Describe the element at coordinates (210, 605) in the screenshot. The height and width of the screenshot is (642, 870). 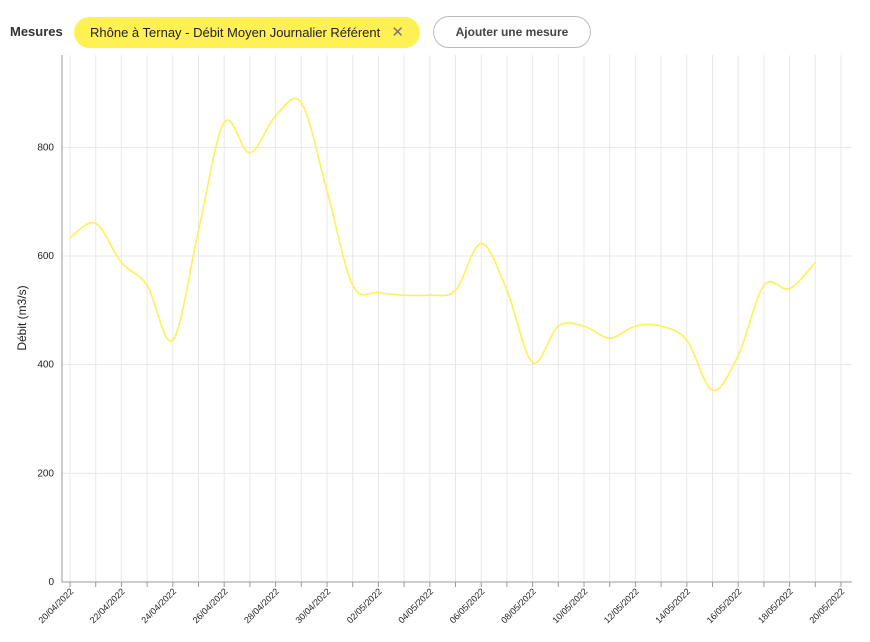
I see `x-tick-label: 26/04/2022` at that location.